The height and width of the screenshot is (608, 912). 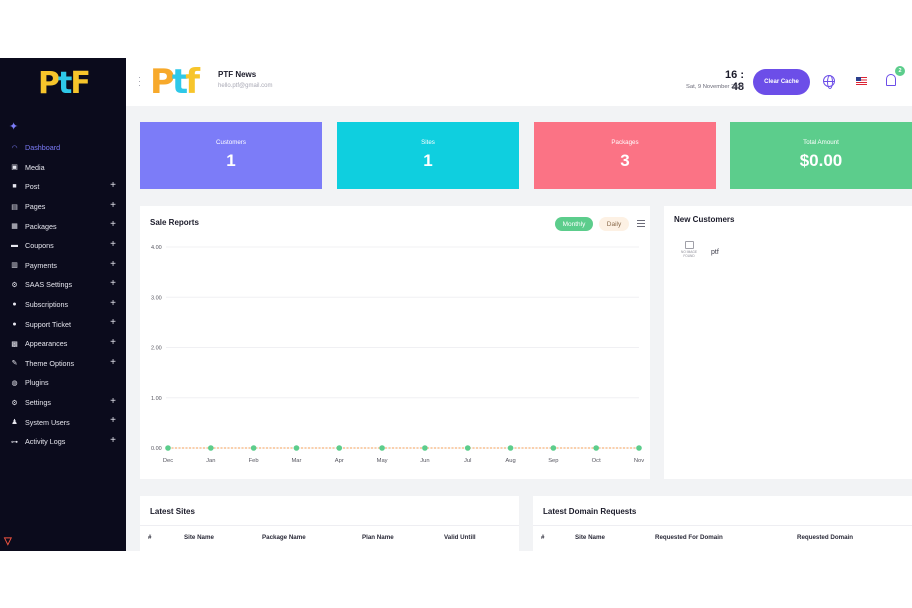 I want to click on x-tick-label: Mar, so click(x=296, y=461).